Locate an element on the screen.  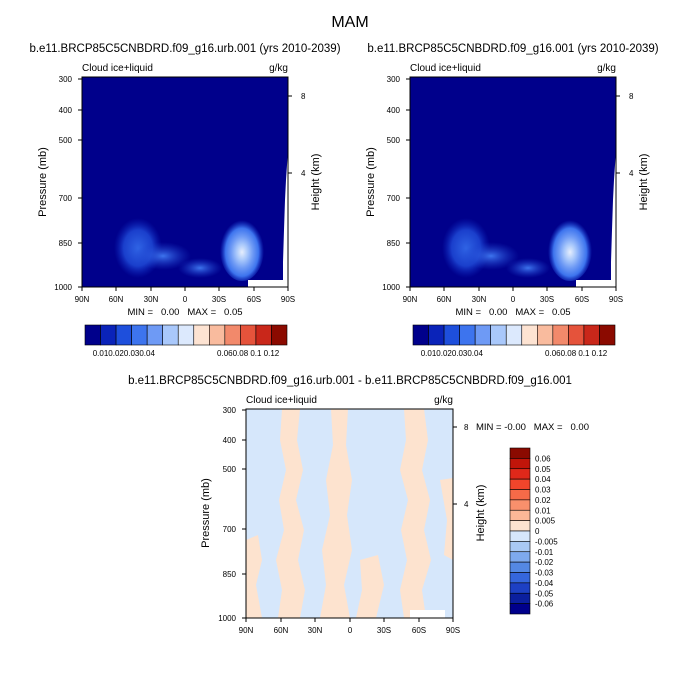
colorbar-label: 0 is located at coordinates (537, 531).